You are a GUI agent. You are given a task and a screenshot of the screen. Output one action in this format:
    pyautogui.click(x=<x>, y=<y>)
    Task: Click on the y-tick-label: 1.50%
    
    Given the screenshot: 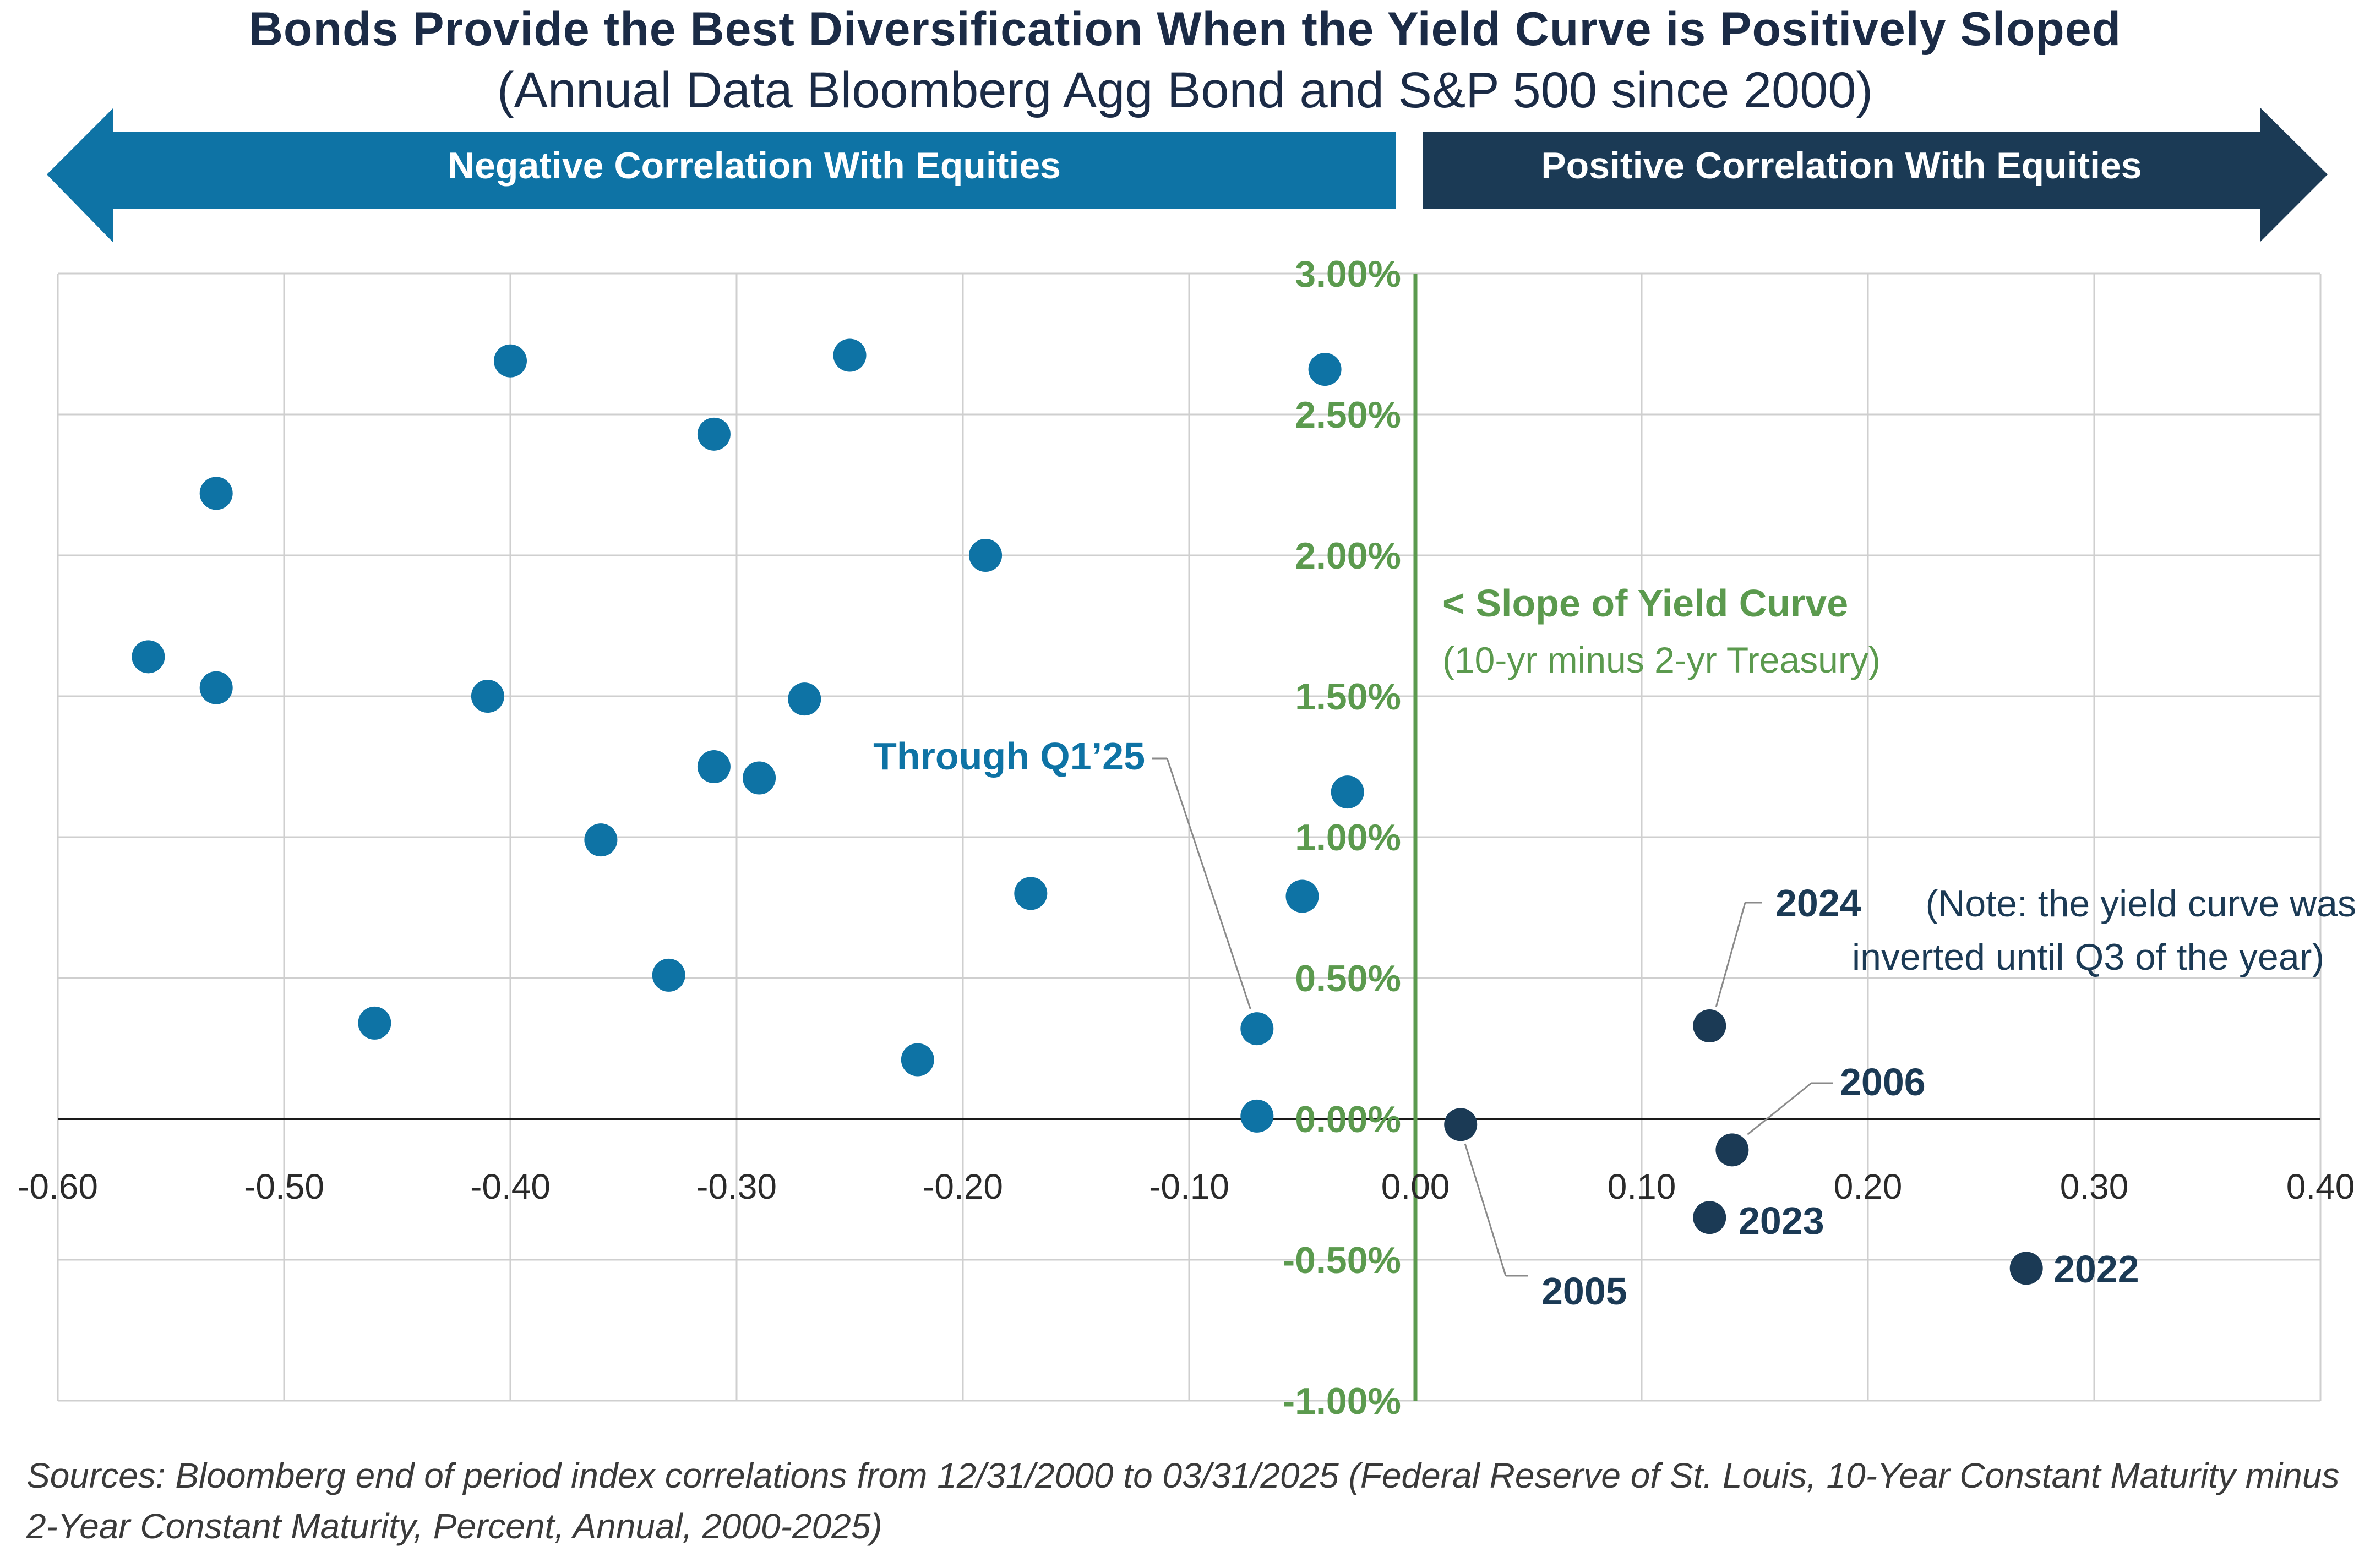 What is the action you would take?
    pyautogui.click(x=1348, y=697)
    